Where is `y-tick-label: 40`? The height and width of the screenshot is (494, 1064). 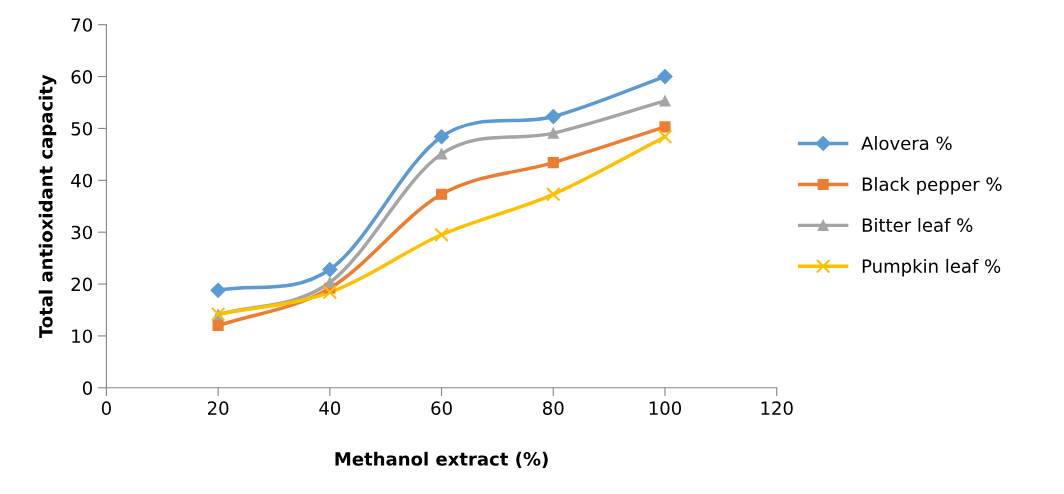 y-tick-label: 40 is located at coordinates (82, 180).